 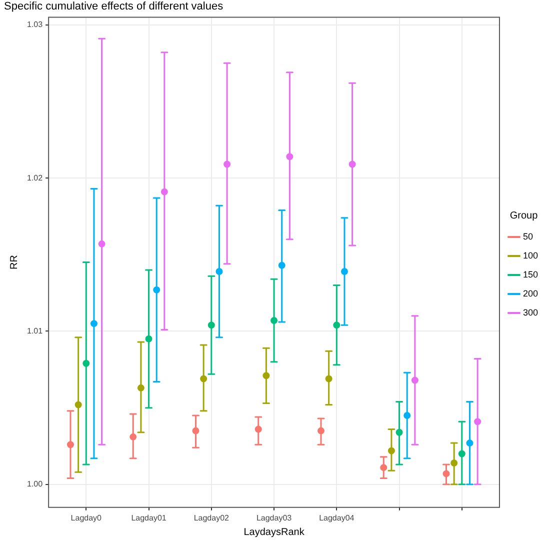 I want to click on x-tick-label: Lagday04, so click(x=337, y=517).